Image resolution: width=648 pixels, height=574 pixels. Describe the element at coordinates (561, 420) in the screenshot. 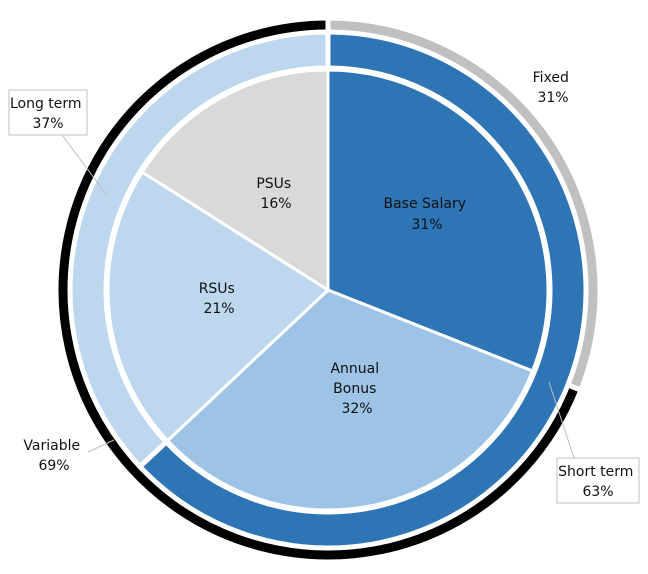

I see `short-term-leader-line` at that location.